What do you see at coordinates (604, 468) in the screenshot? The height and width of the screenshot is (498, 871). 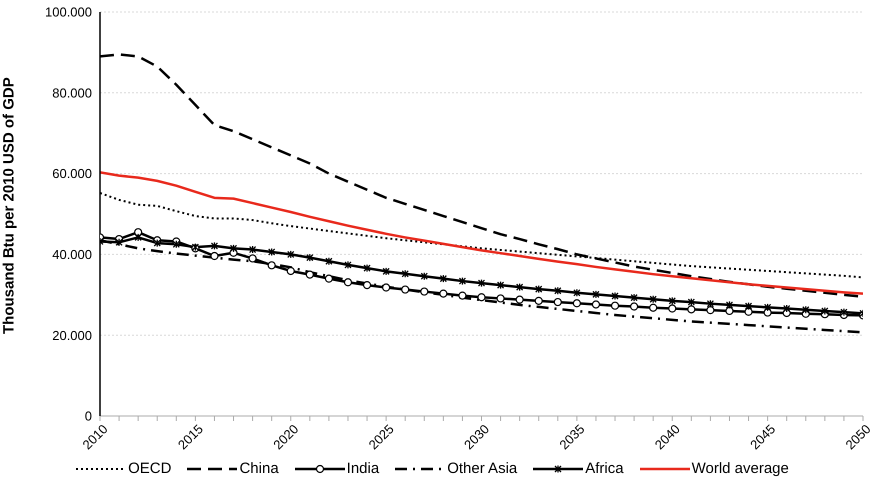 I see `legend-label: Africa` at bounding box center [604, 468].